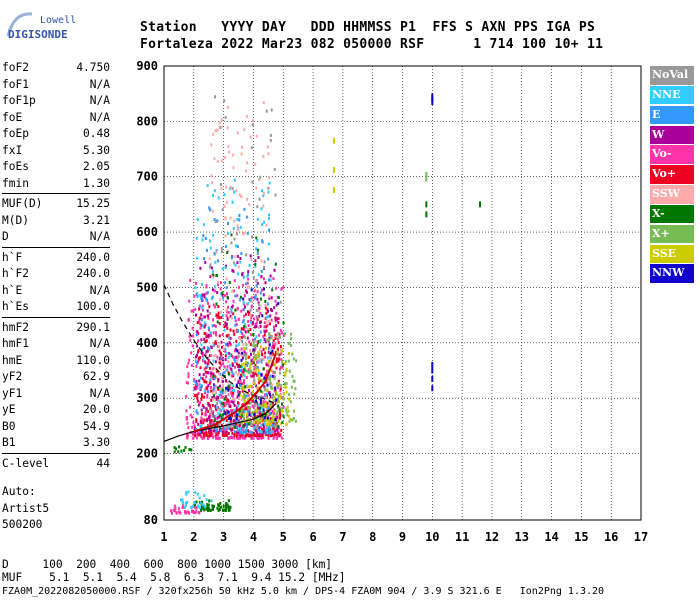 This screenshot has height=600, width=700. What do you see at coordinates (96, 442) in the screenshot?
I see `param-value: 3.30` at bounding box center [96, 442].